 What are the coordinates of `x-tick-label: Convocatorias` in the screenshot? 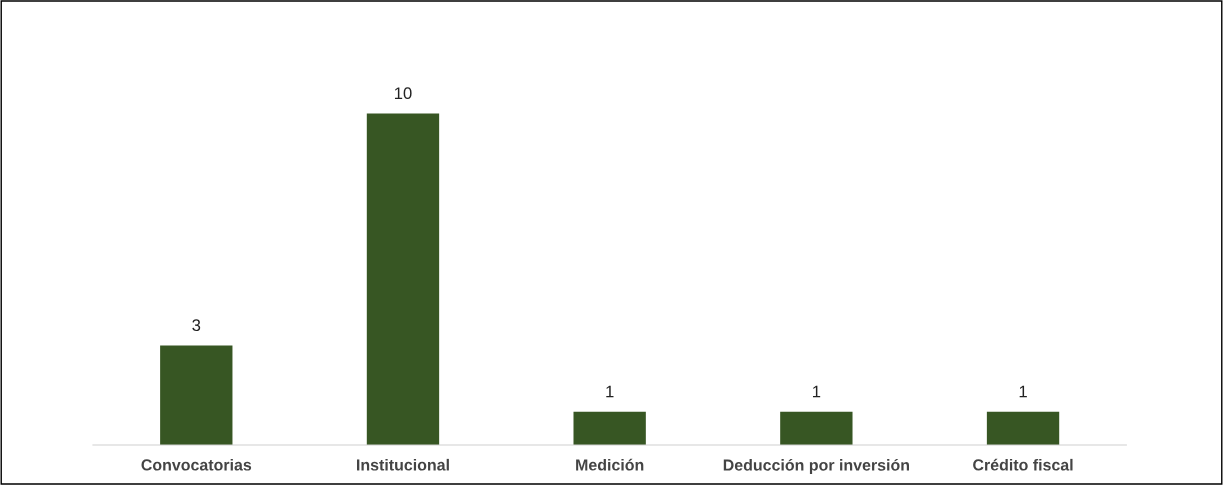 It's located at (196, 464).